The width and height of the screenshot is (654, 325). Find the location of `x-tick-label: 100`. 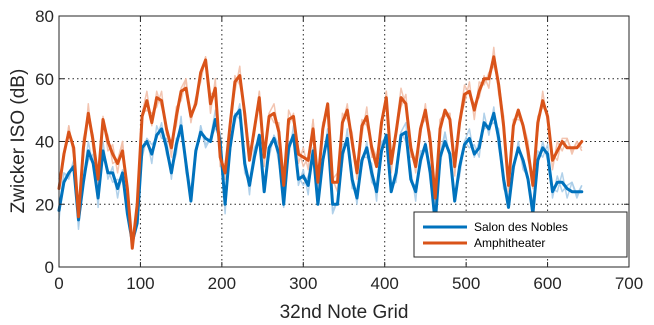

x-tick-label: 100 is located at coordinates (140, 283).